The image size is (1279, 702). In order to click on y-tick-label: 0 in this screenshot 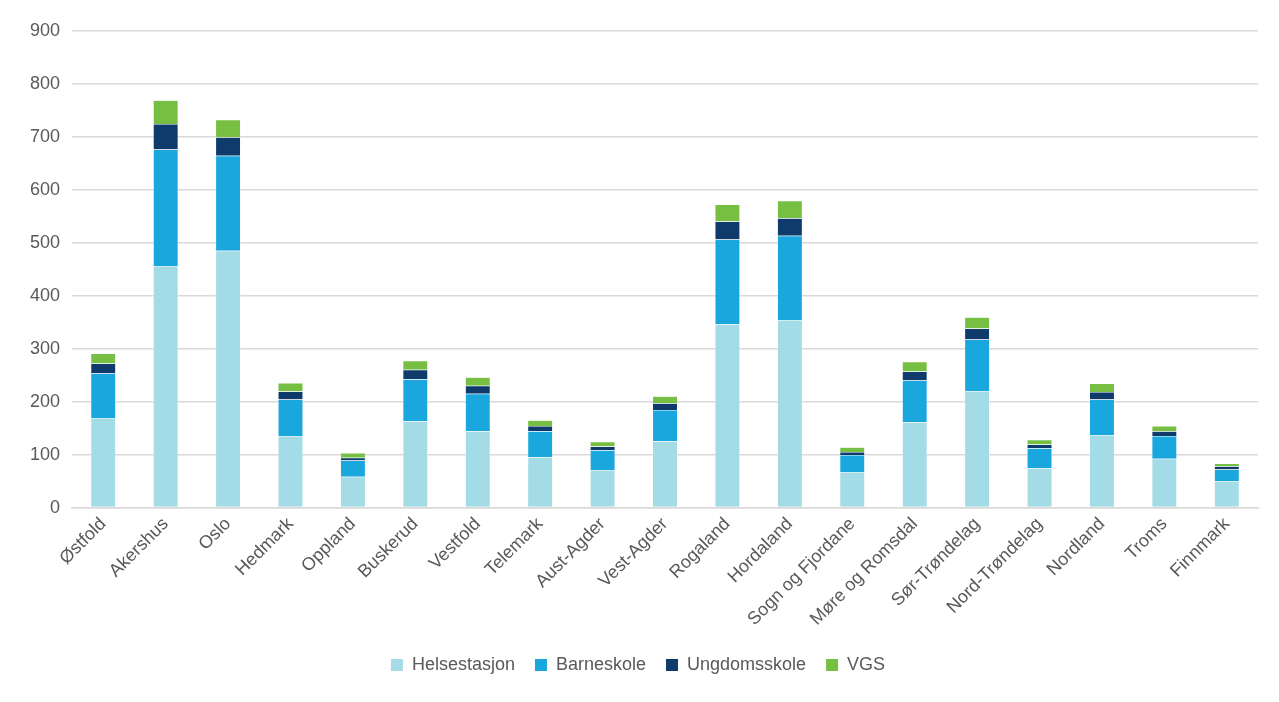, I will do `click(55, 506)`.